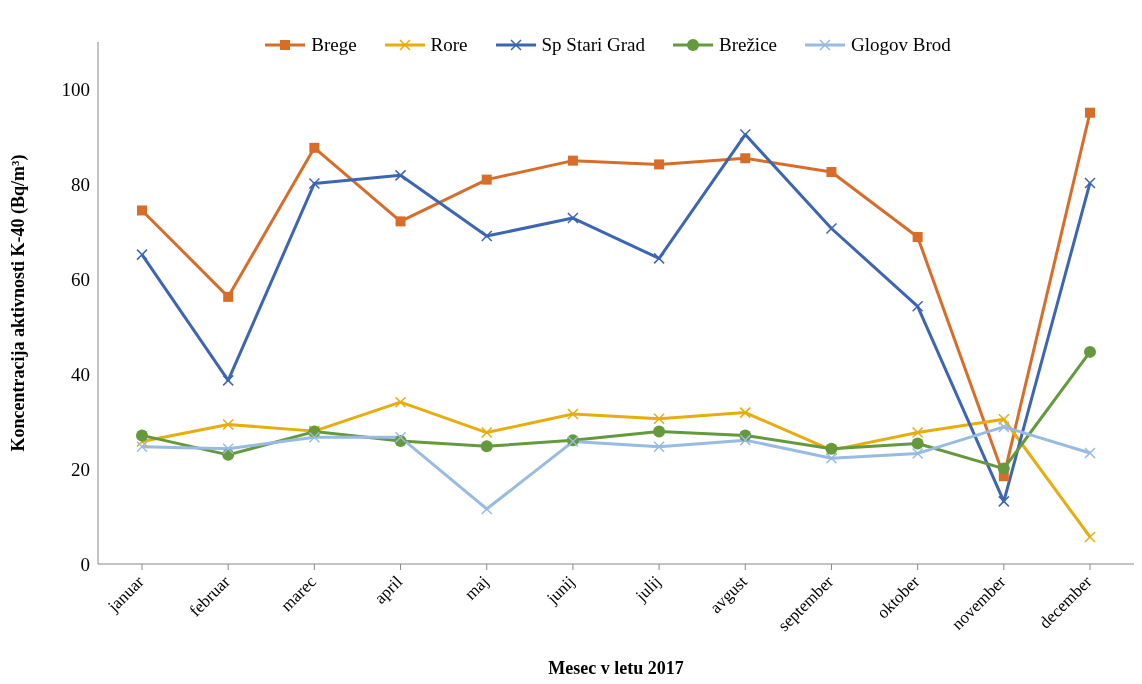 This screenshot has height=684, width=1142. What do you see at coordinates (593, 45) in the screenshot?
I see `legend-label: Sp Stari Grad` at bounding box center [593, 45].